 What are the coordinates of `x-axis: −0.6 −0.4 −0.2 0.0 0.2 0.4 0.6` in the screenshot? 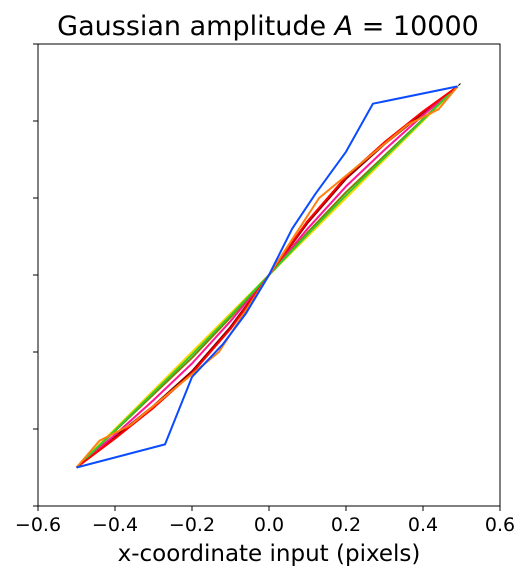 It's located at (265, 521).